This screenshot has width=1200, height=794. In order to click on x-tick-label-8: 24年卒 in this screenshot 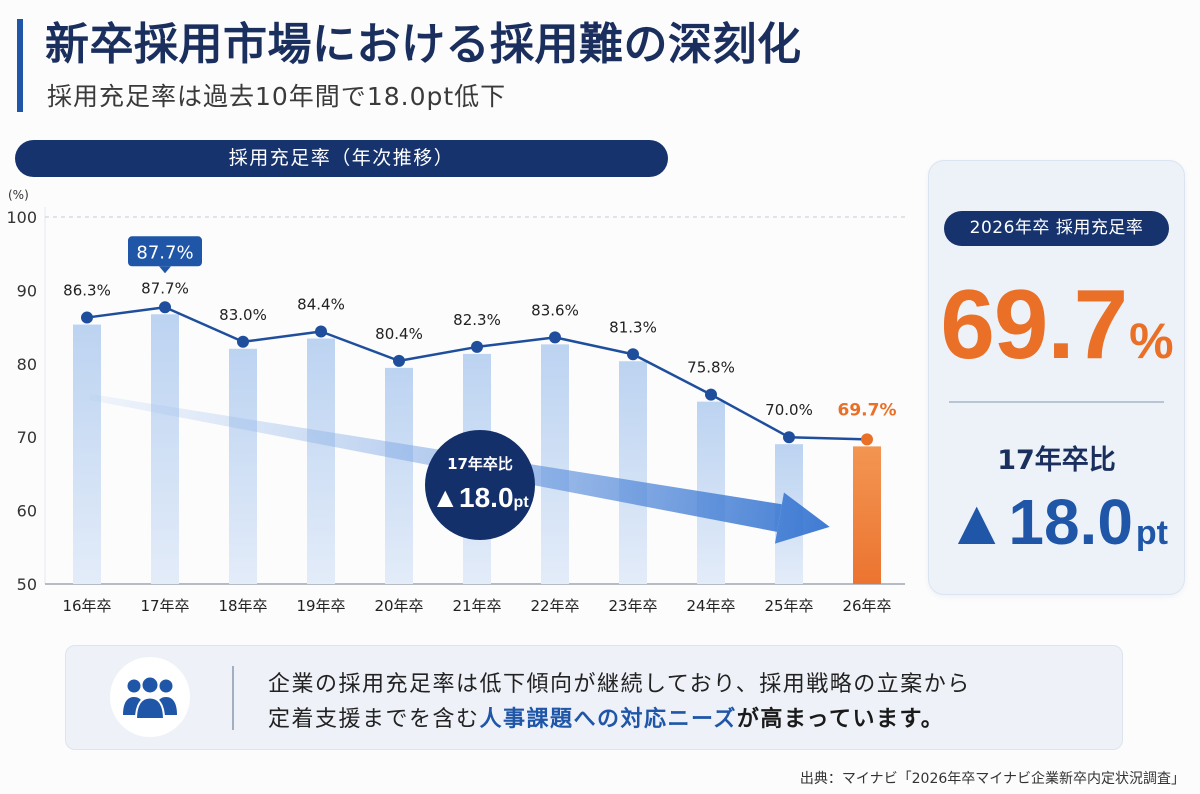, I will do `click(710, 606)`.